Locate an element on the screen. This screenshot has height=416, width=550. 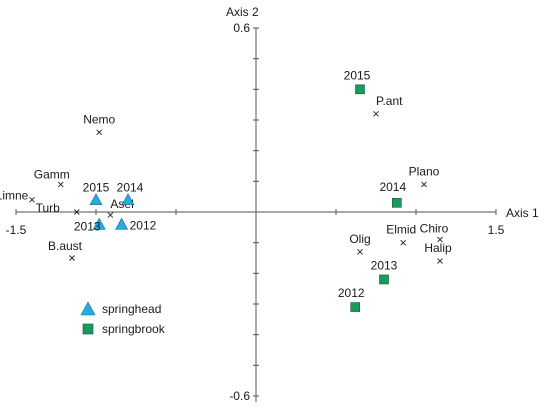
species-point: Chiro is located at coordinates (434, 232).